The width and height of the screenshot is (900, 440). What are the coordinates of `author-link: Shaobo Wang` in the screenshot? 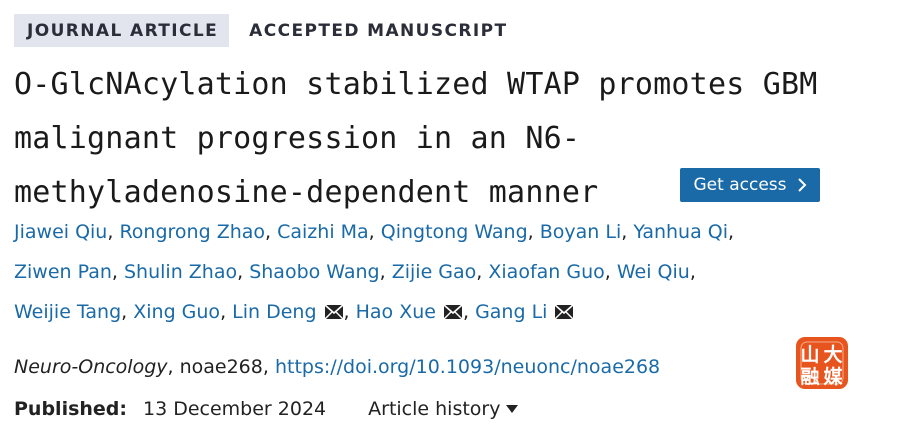 It's located at (314, 272).